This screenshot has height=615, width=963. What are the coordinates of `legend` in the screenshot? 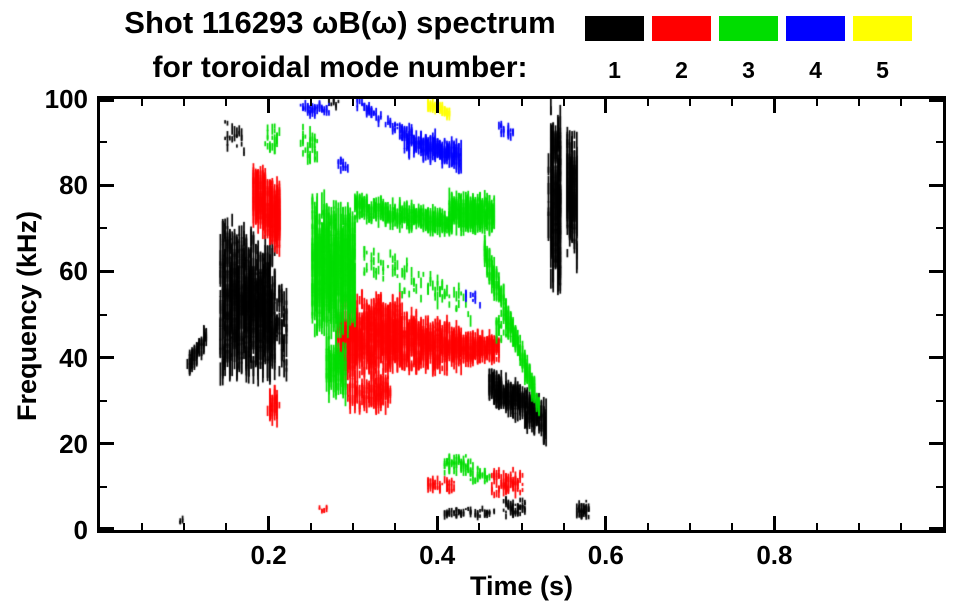 It's located at (748, 28).